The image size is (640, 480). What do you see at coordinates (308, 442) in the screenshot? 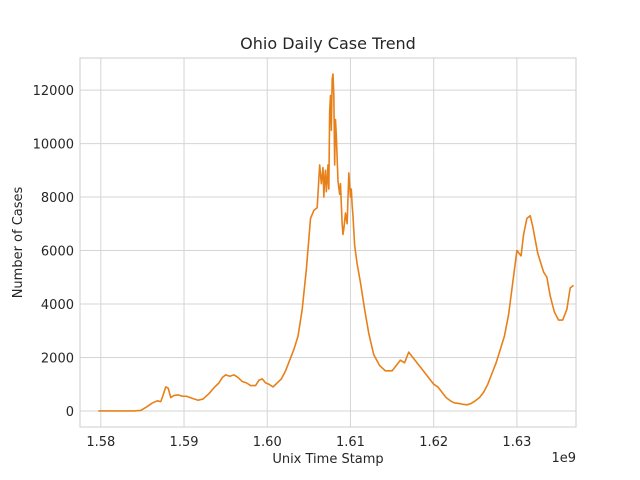
I see `x-axis-ticks: 1.58 1.59 1.60 1.61 1.62 1.63` at bounding box center [308, 442].